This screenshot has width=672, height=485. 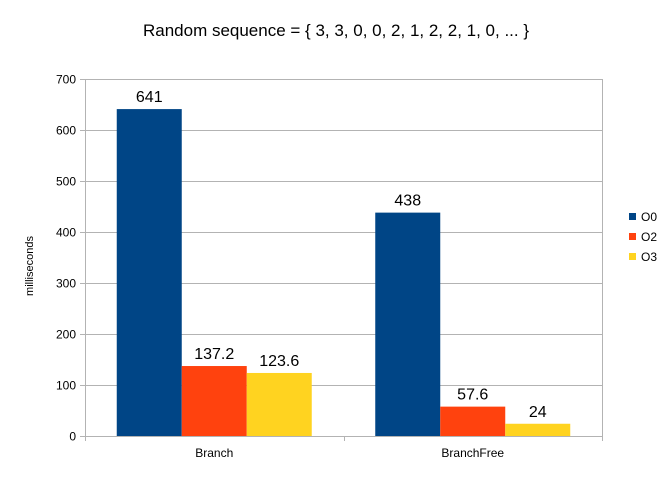 What do you see at coordinates (472, 395) in the screenshot?
I see `data-label: 57.6` at bounding box center [472, 395].